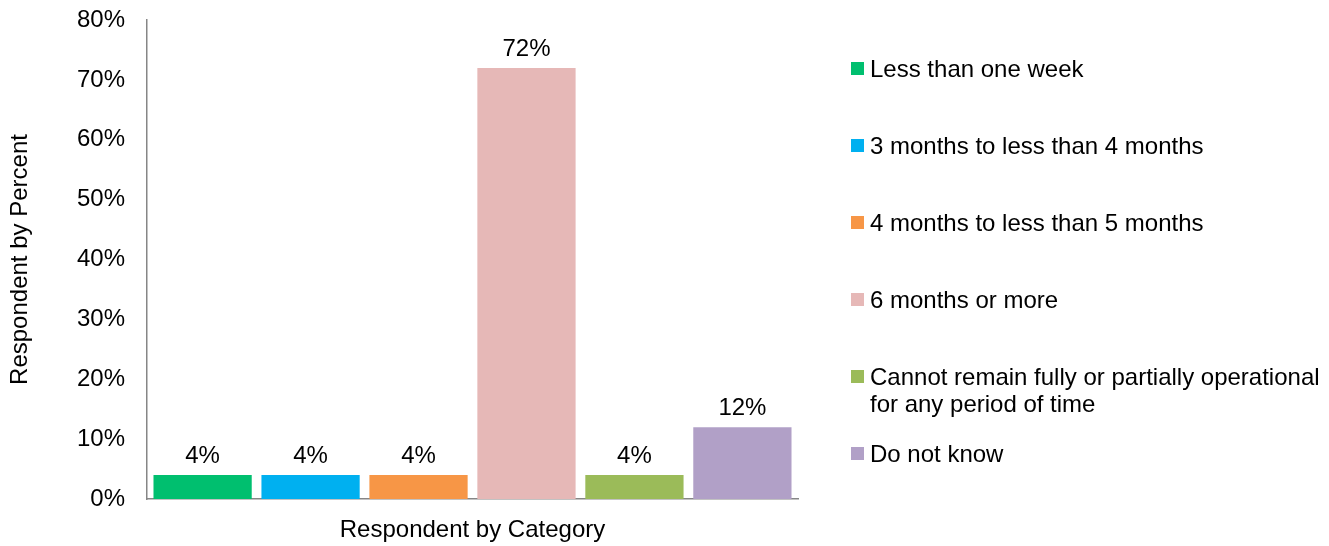 The height and width of the screenshot is (546, 1329). What do you see at coordinates (1037, 222) in the screenshot?
I see `legend-label: 4 months to less than 5 months` at bounding box center [1037, 222].